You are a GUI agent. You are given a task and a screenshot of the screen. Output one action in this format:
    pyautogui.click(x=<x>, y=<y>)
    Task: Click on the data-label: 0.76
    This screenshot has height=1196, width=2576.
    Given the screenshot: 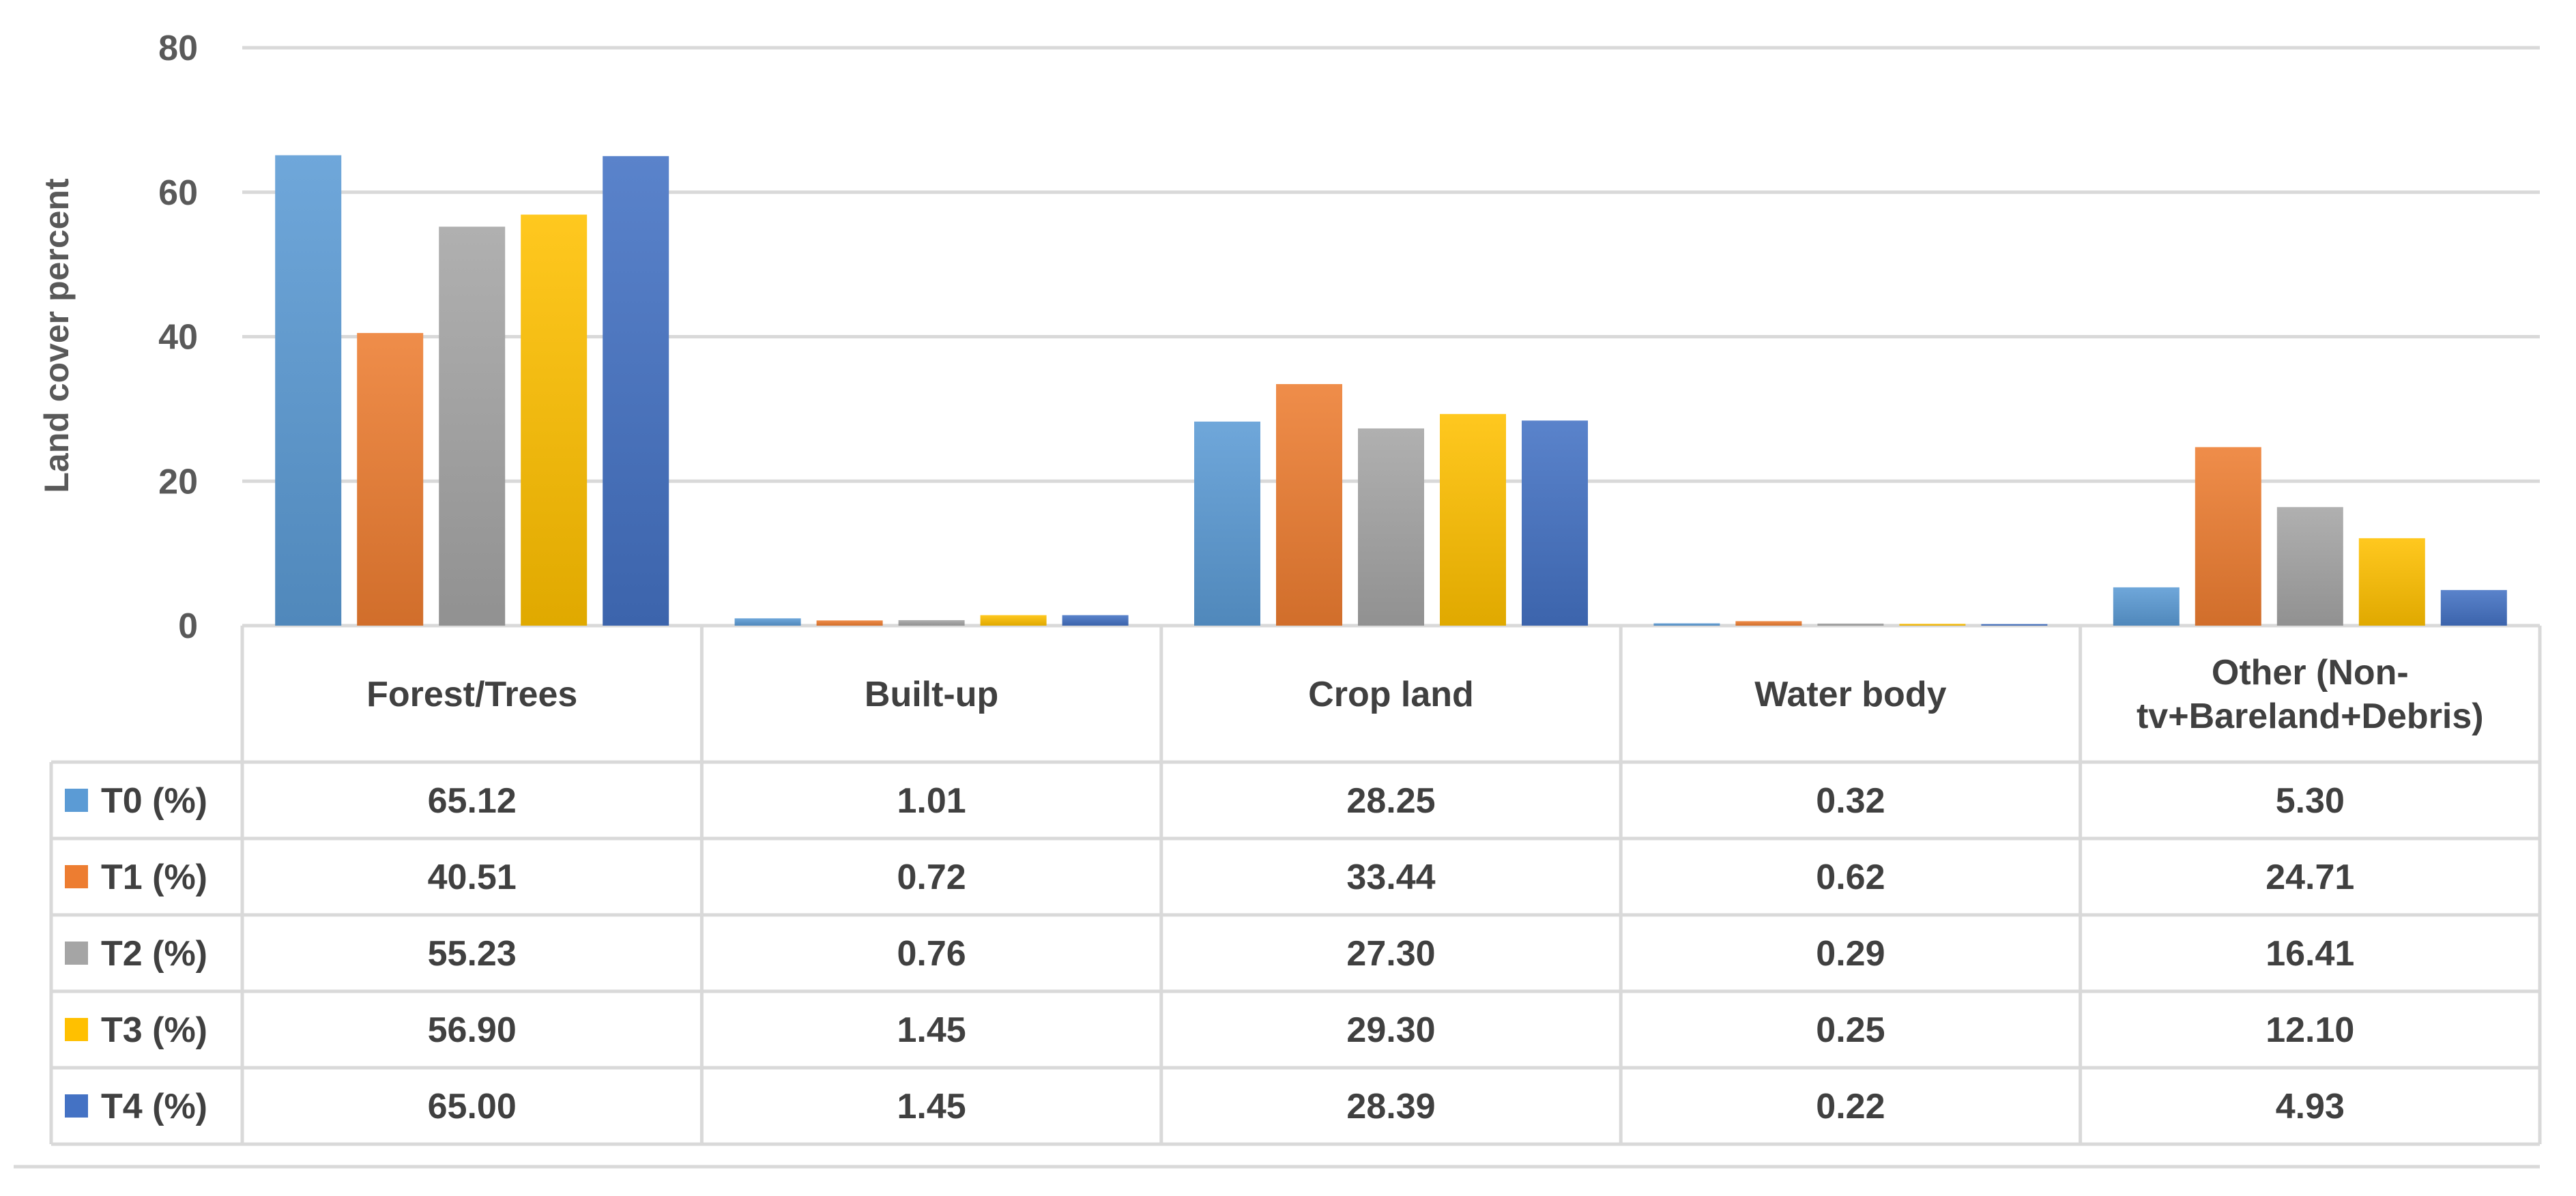 What is the action you would take?
    pyautogui.click(x=931, y=954)
    